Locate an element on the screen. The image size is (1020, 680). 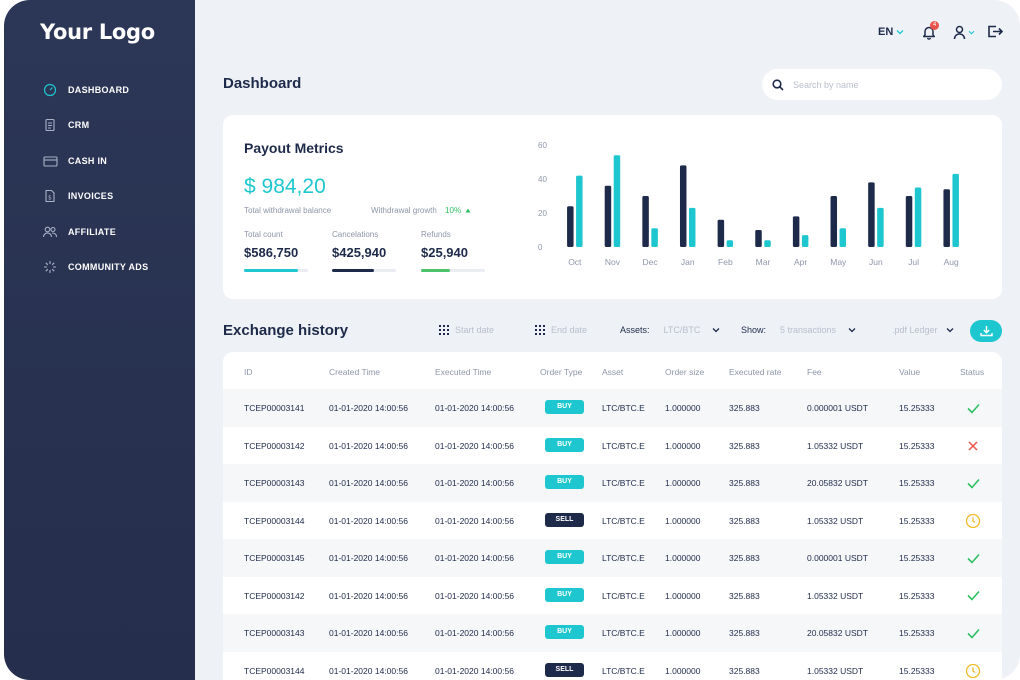
cell-id: TCEP00003141 is located at coordinates (274, 408).